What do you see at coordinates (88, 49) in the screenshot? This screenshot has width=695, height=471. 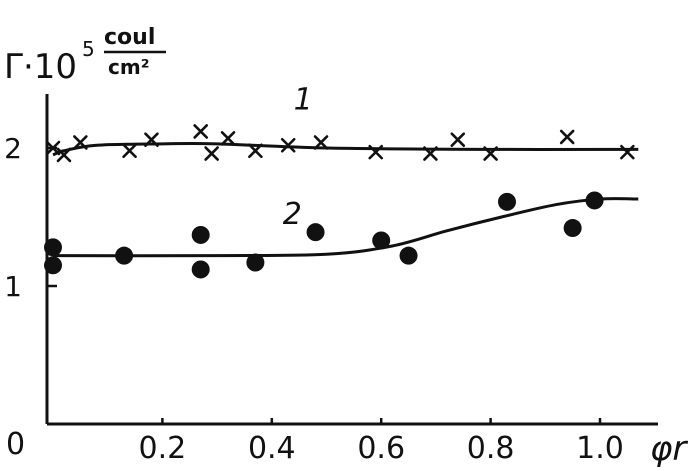 I see `y-axis-title-exponent: 5` at bounding box center [88, 49].